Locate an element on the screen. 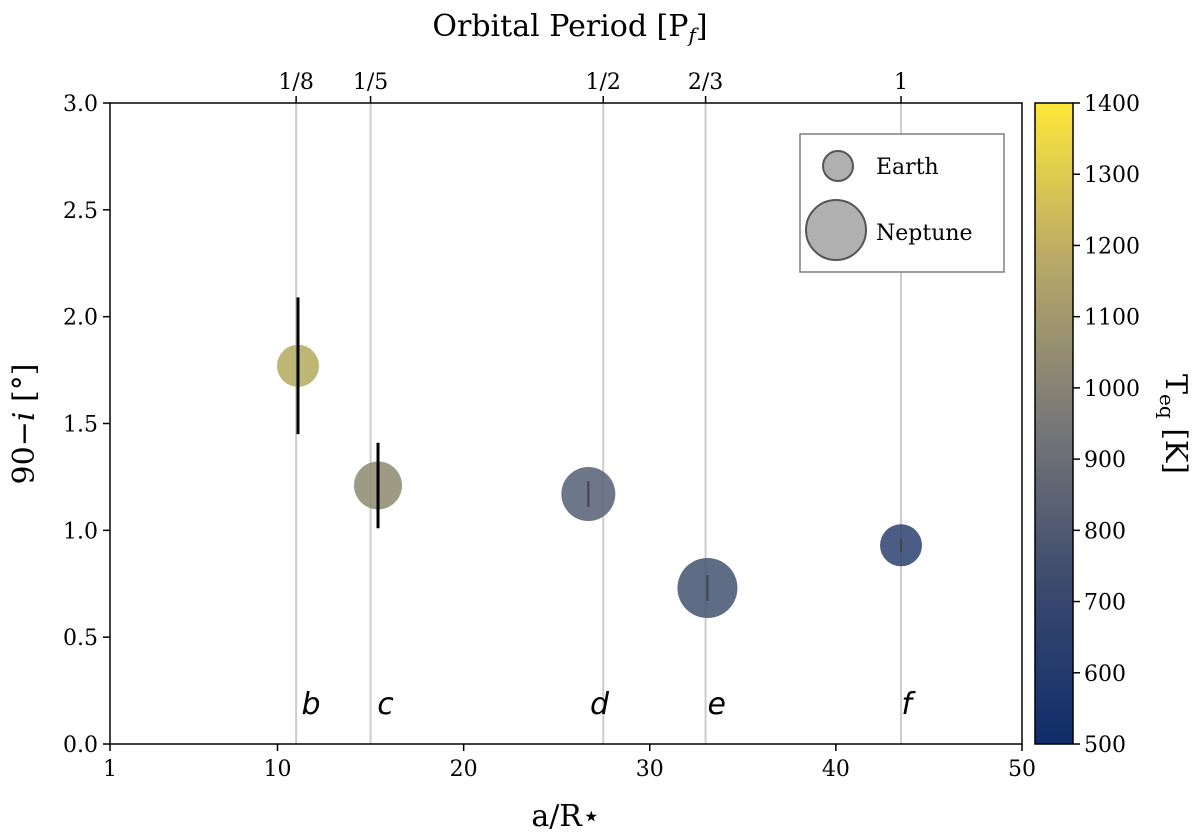 This screenshot has width=1200, height=836. colorbar-tick-label: 1400 is located at coordinates (1112, 104).